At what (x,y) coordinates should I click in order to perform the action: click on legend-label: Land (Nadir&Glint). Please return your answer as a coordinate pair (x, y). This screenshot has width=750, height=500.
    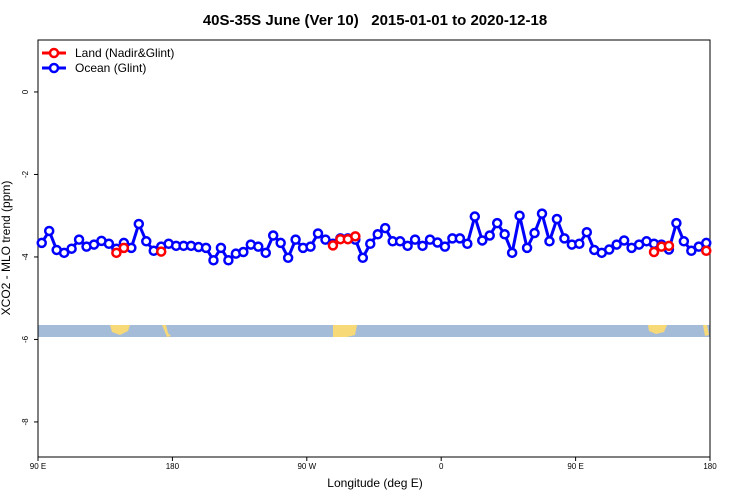
    Looking at the image, I should click on (124, 53).